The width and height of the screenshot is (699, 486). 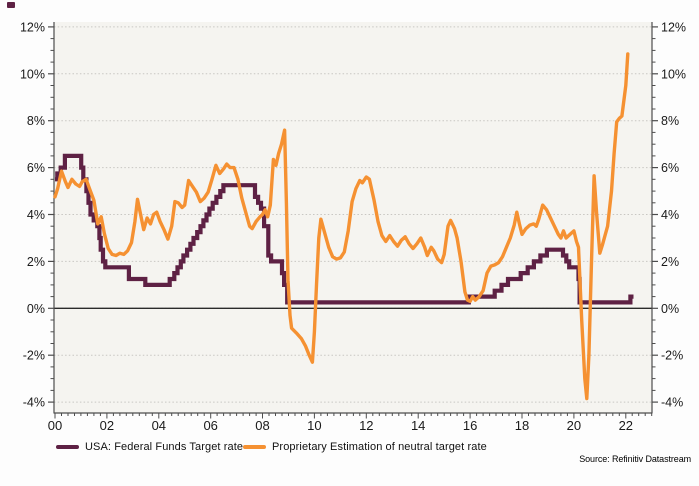 What do you see at coordinates (36, 309) in the screenshot?
I see `y-axis-label-left: 0%` at bounding box center [36, 309].